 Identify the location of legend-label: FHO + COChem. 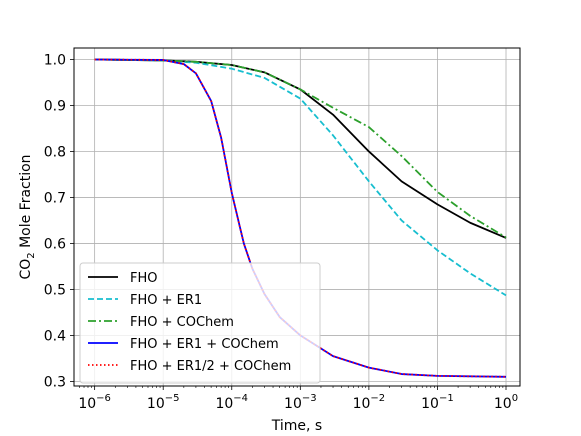
(182, 322).